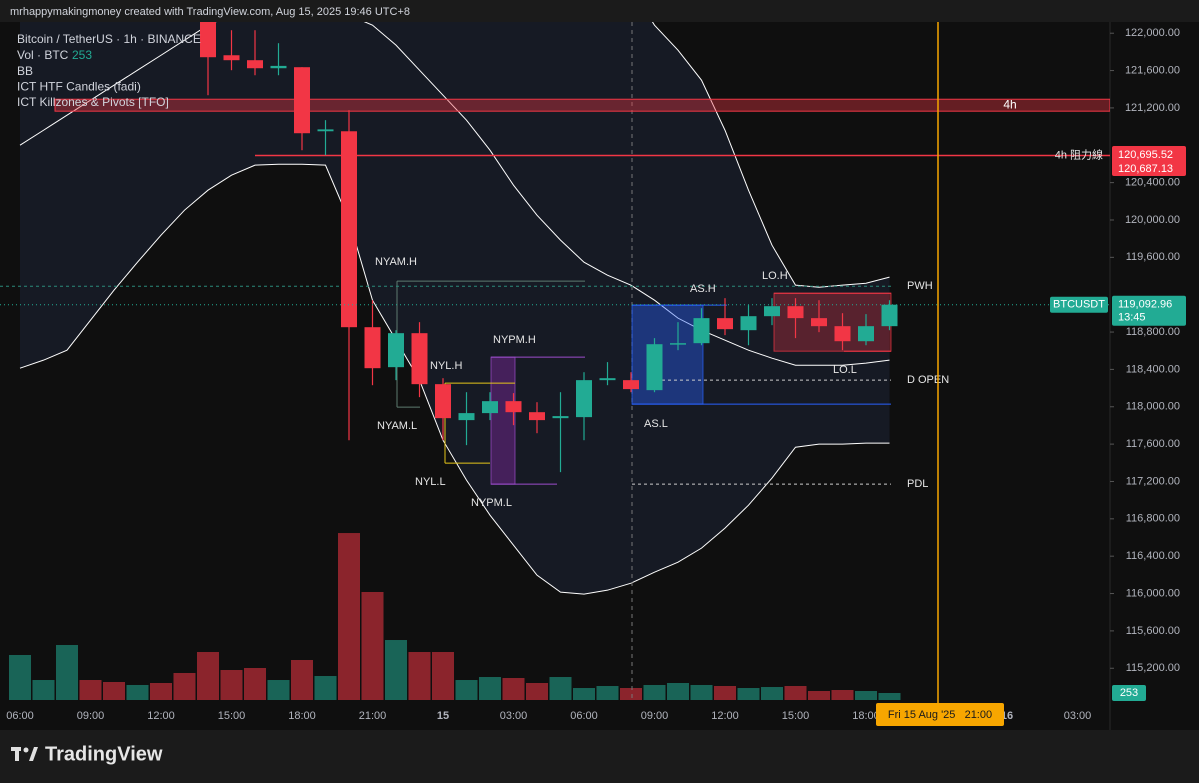 Image resolution: width=1199 pixels, height=783 pixels. What do you see at coordinates (928, 380) in the screenshot?
I see `annotation-label: D OPEN` at bounding box center [928, 380].